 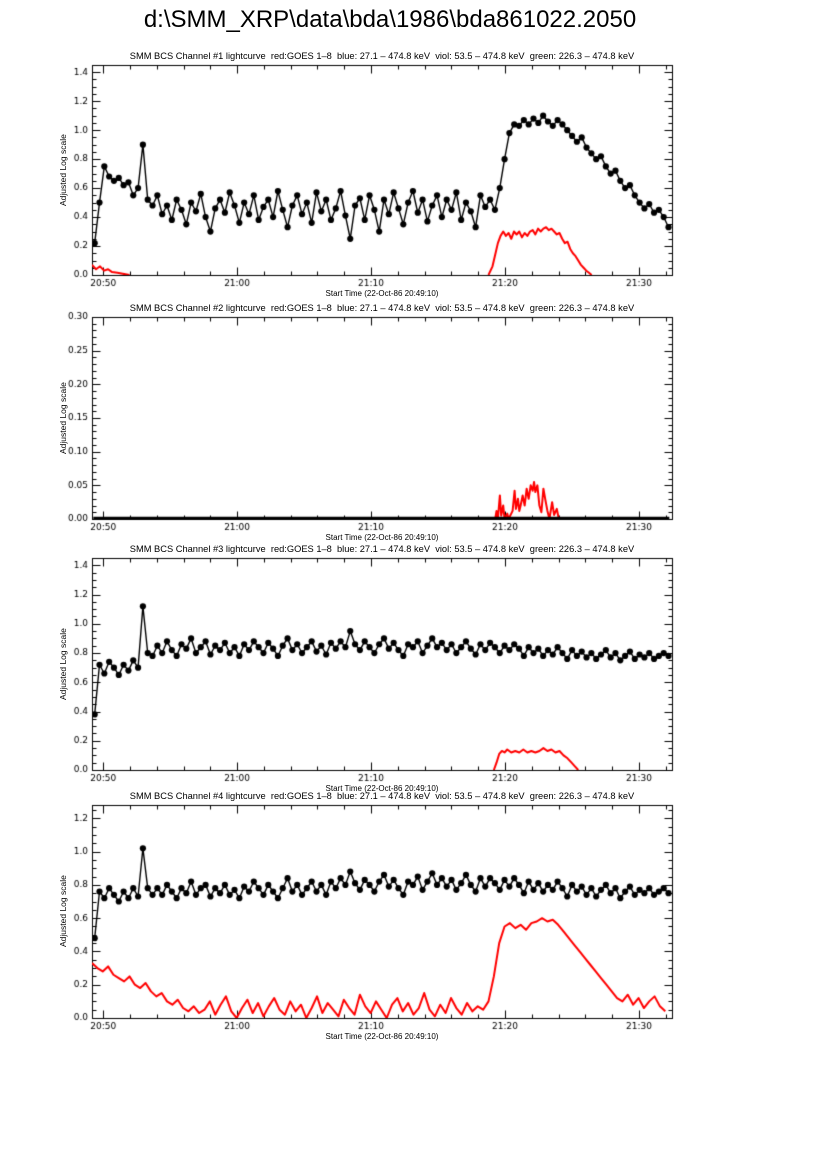 I want to click on panel-1-ylabel: Adjusted Log scale, so click(x=63, y=170).